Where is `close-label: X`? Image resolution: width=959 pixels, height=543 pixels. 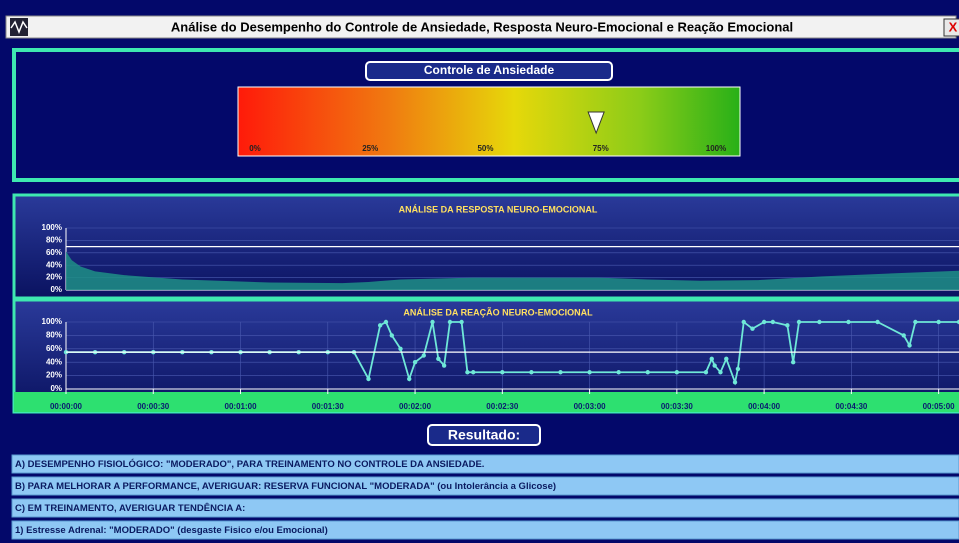 close-label: X is located at coordinates (953, 26).